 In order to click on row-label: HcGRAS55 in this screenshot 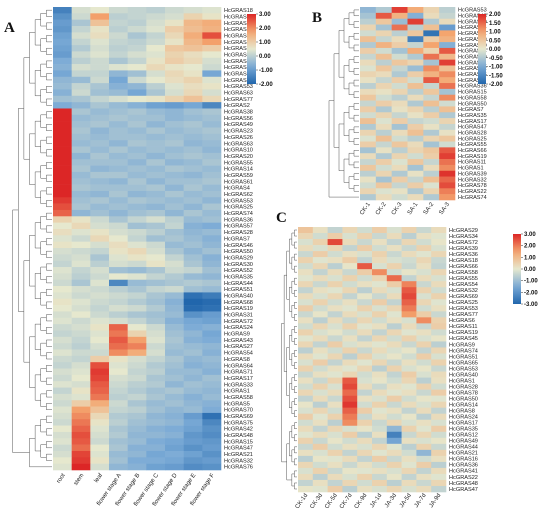, I will do `click(472, 145)`.